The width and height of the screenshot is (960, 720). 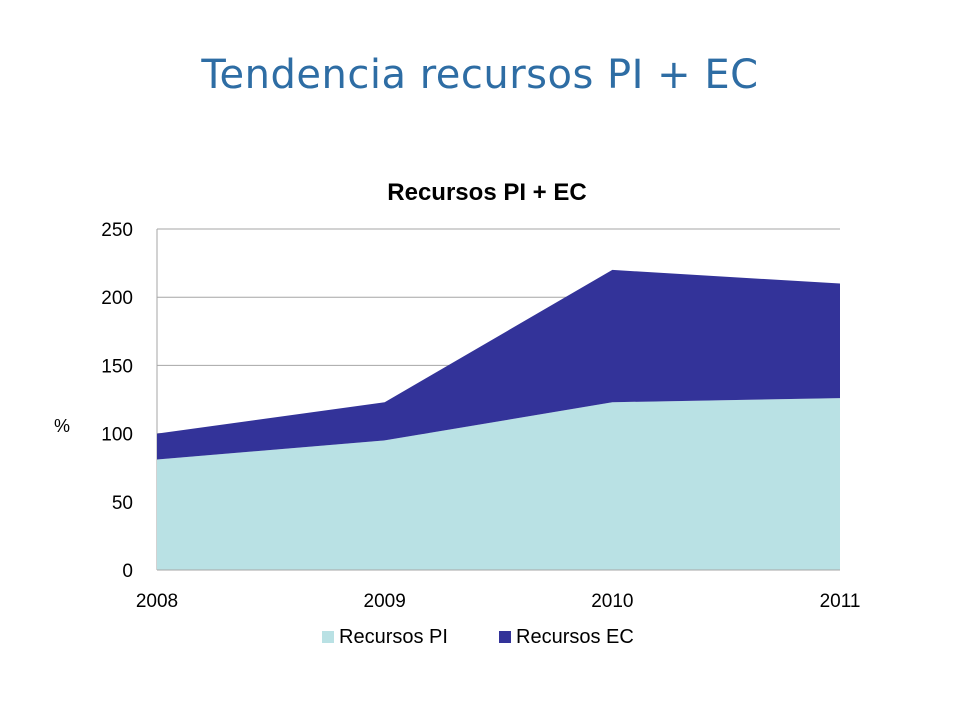 I want to click on y-tick-label: 250, so click(x=117, y=230).